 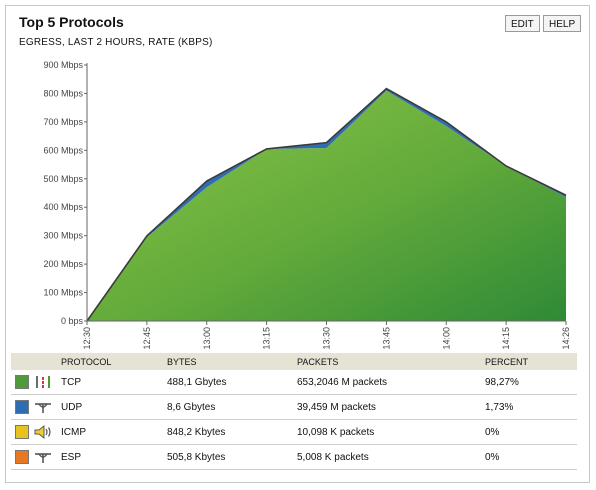 What do you see at coordinates (506, 338) in the screenshot?
I see `x-tick-label: 14:15` at bounding box center [506, 338].